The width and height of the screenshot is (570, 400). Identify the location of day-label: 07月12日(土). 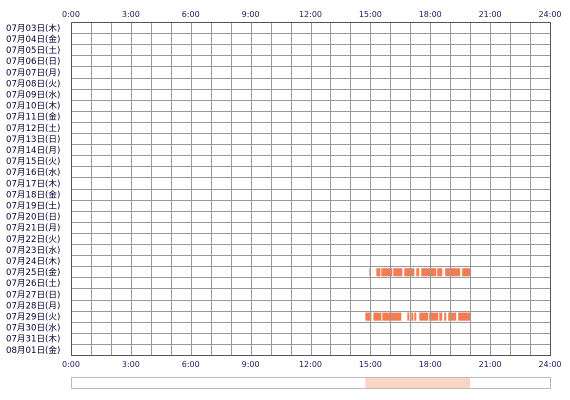
(33, 128).